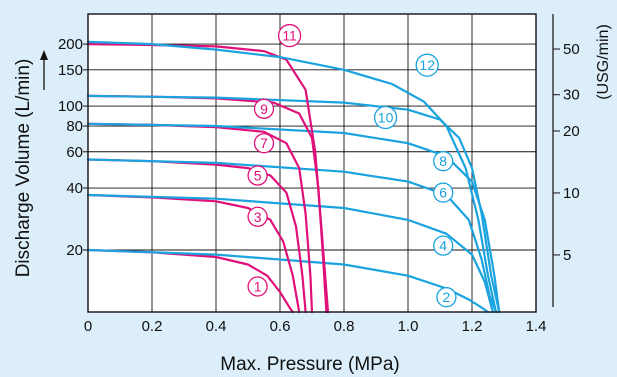  Describe the element at coordinates (408, 326) in the screenshot. I see `x-tick-label-5: 1.0` at that location.